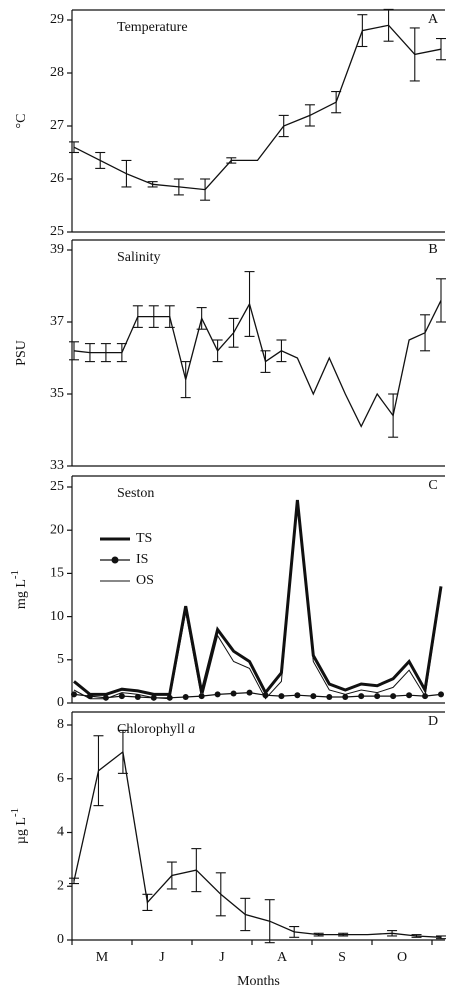 This screenshot has width=451, height=999. What do you see at coordinates (433, 19) in the screenshot?
I see `panel-letter: A` at bounding box center [433, 19].